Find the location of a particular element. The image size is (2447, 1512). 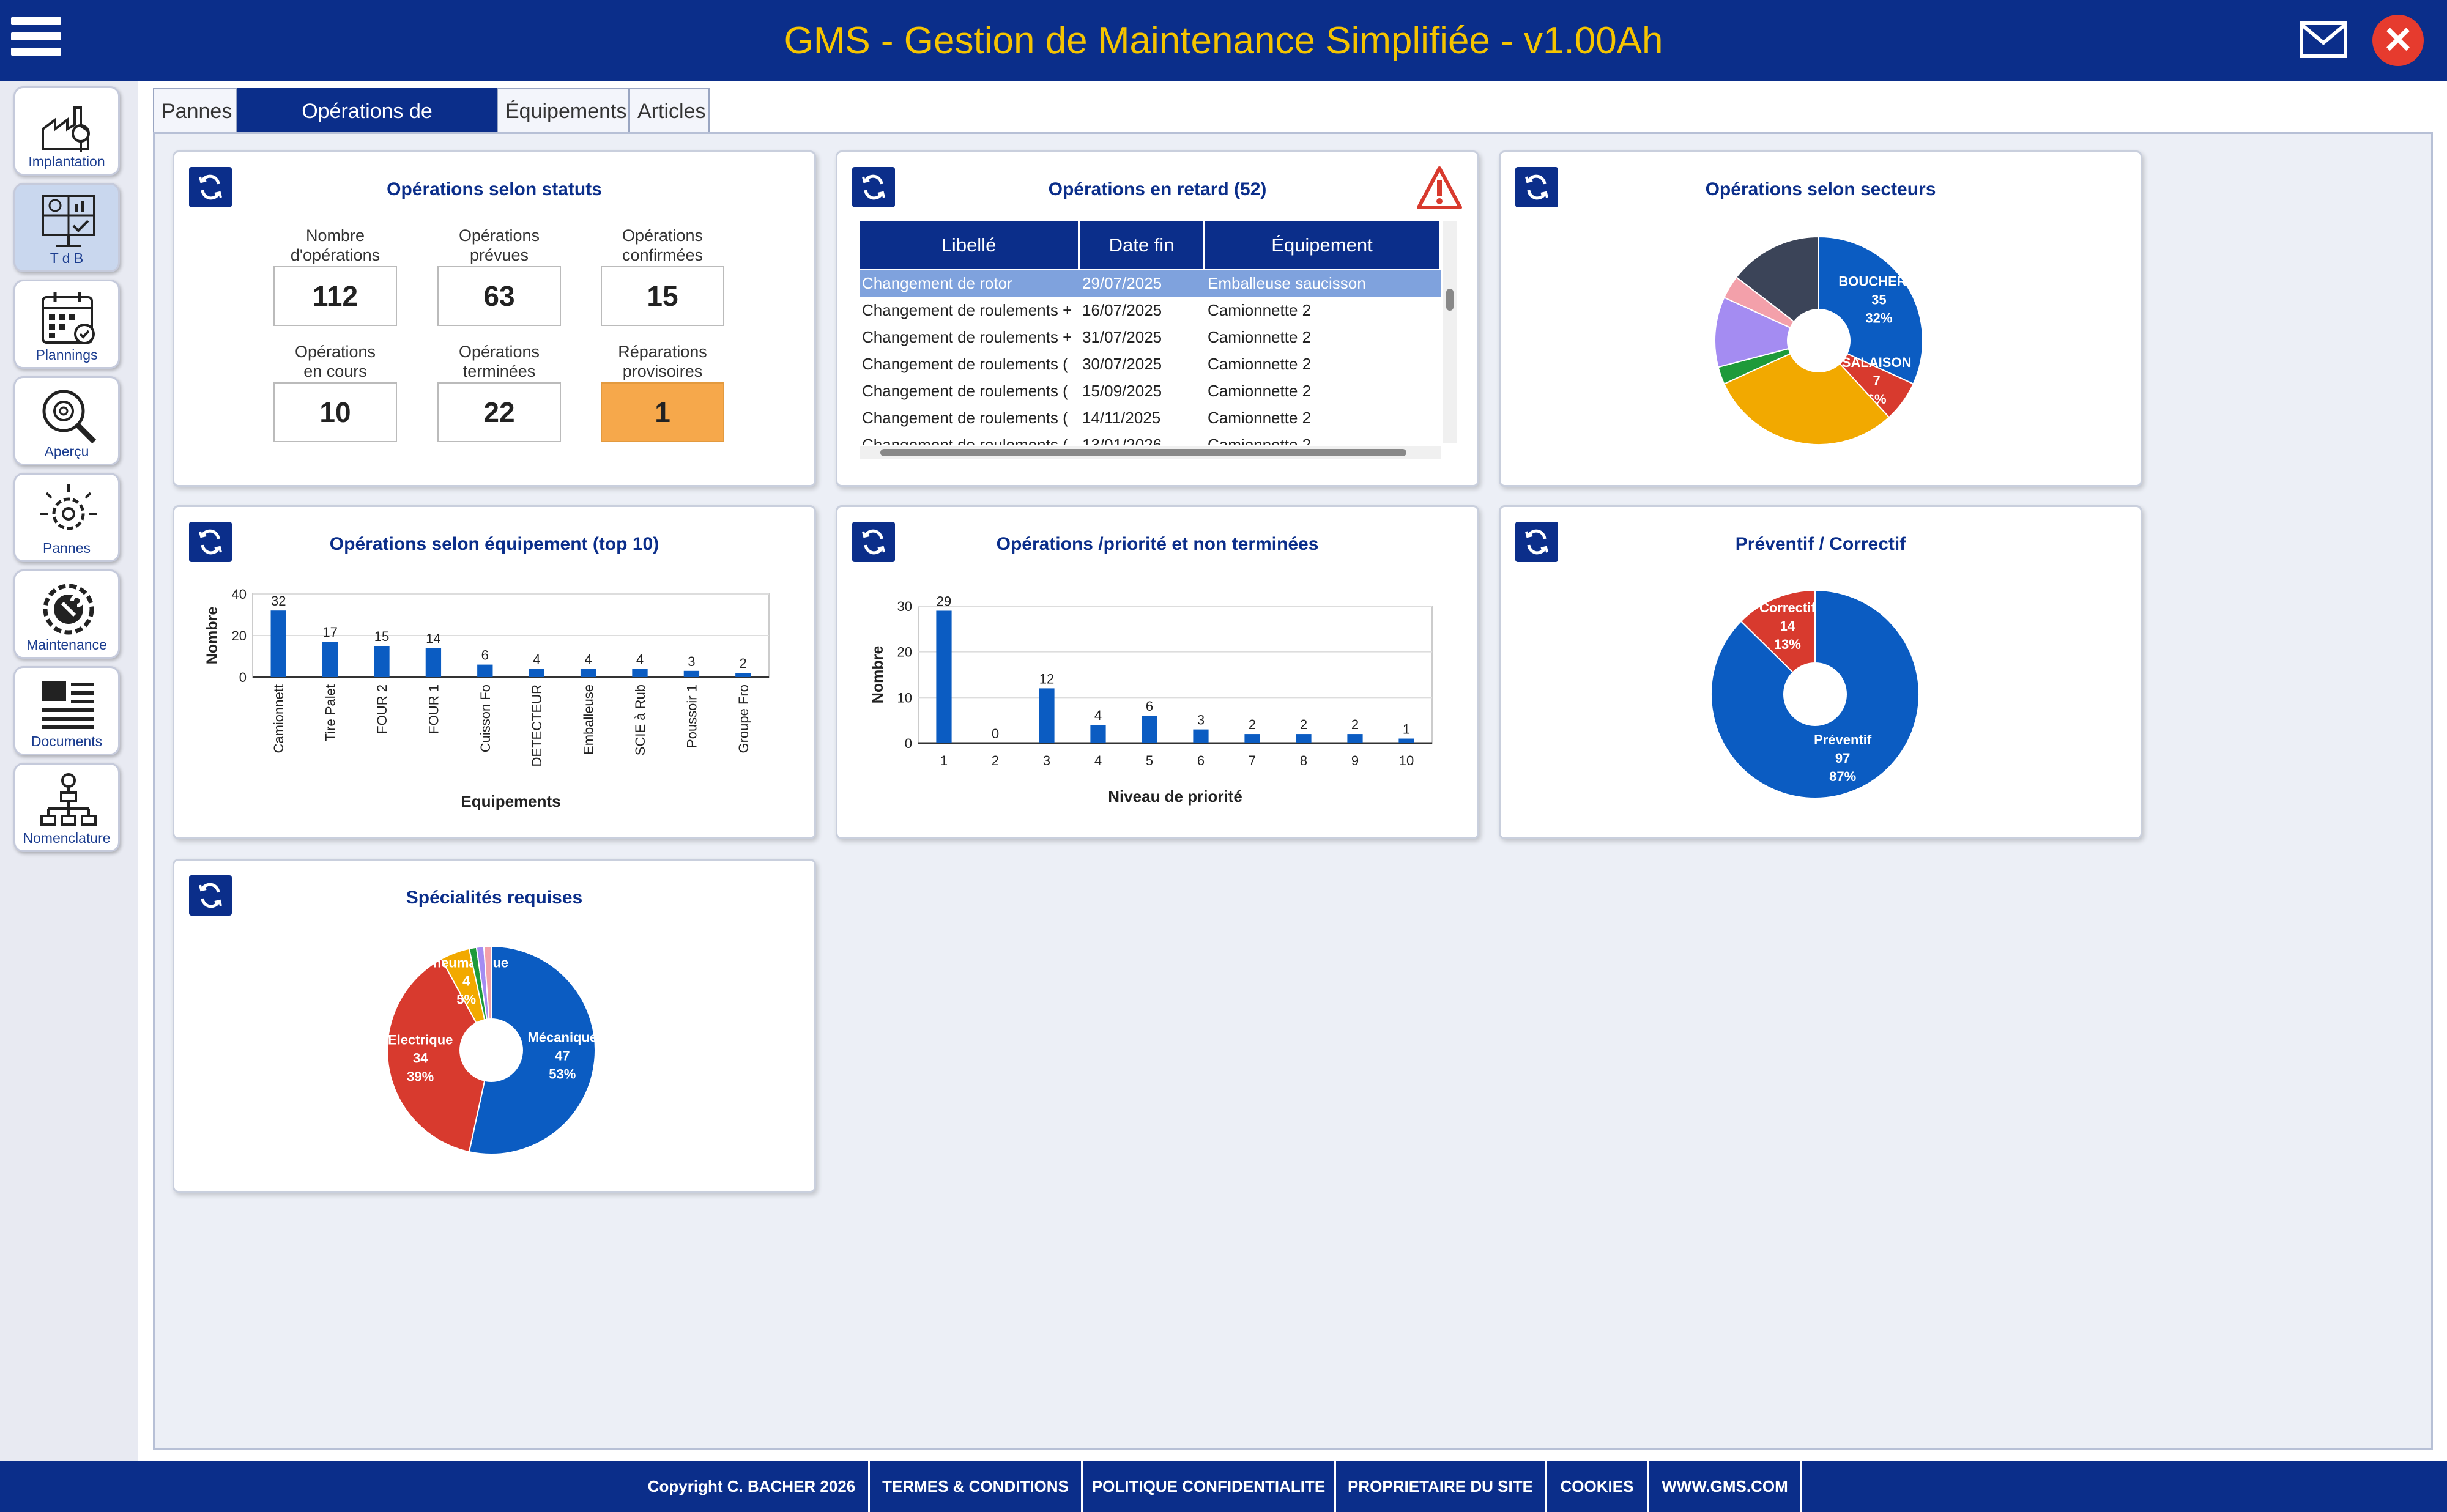

document-icon is located at coordinates (68, 705).